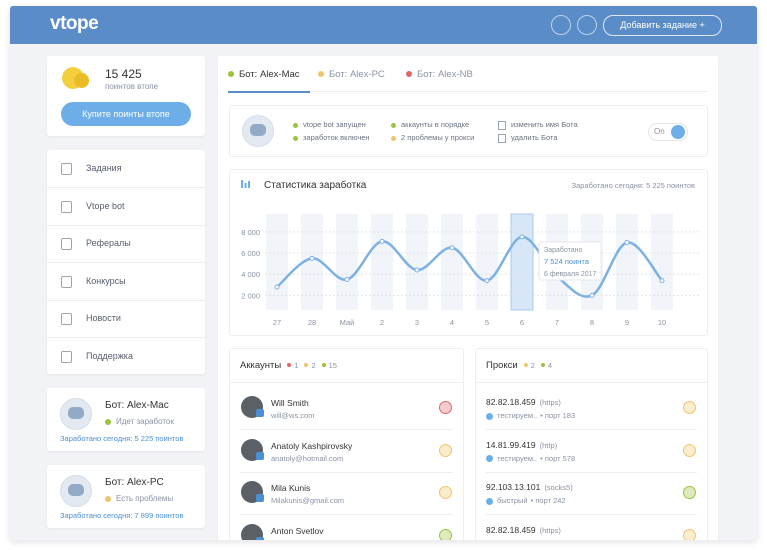 This screenshot has height=550, width=767. I want to click on proto: (https), so click(550, 530).